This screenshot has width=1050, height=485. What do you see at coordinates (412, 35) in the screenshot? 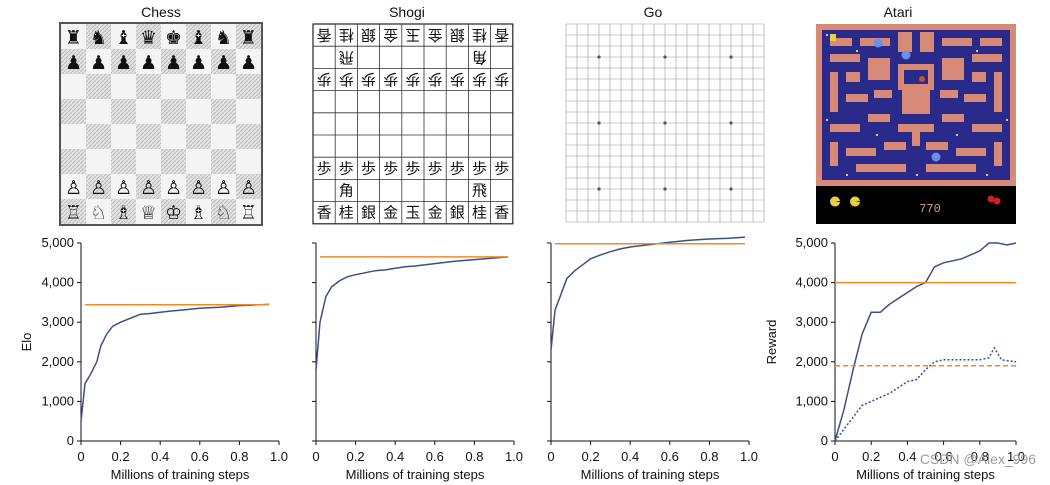
I see `shogi-piece: 玉` at bounding box center [412, 35].